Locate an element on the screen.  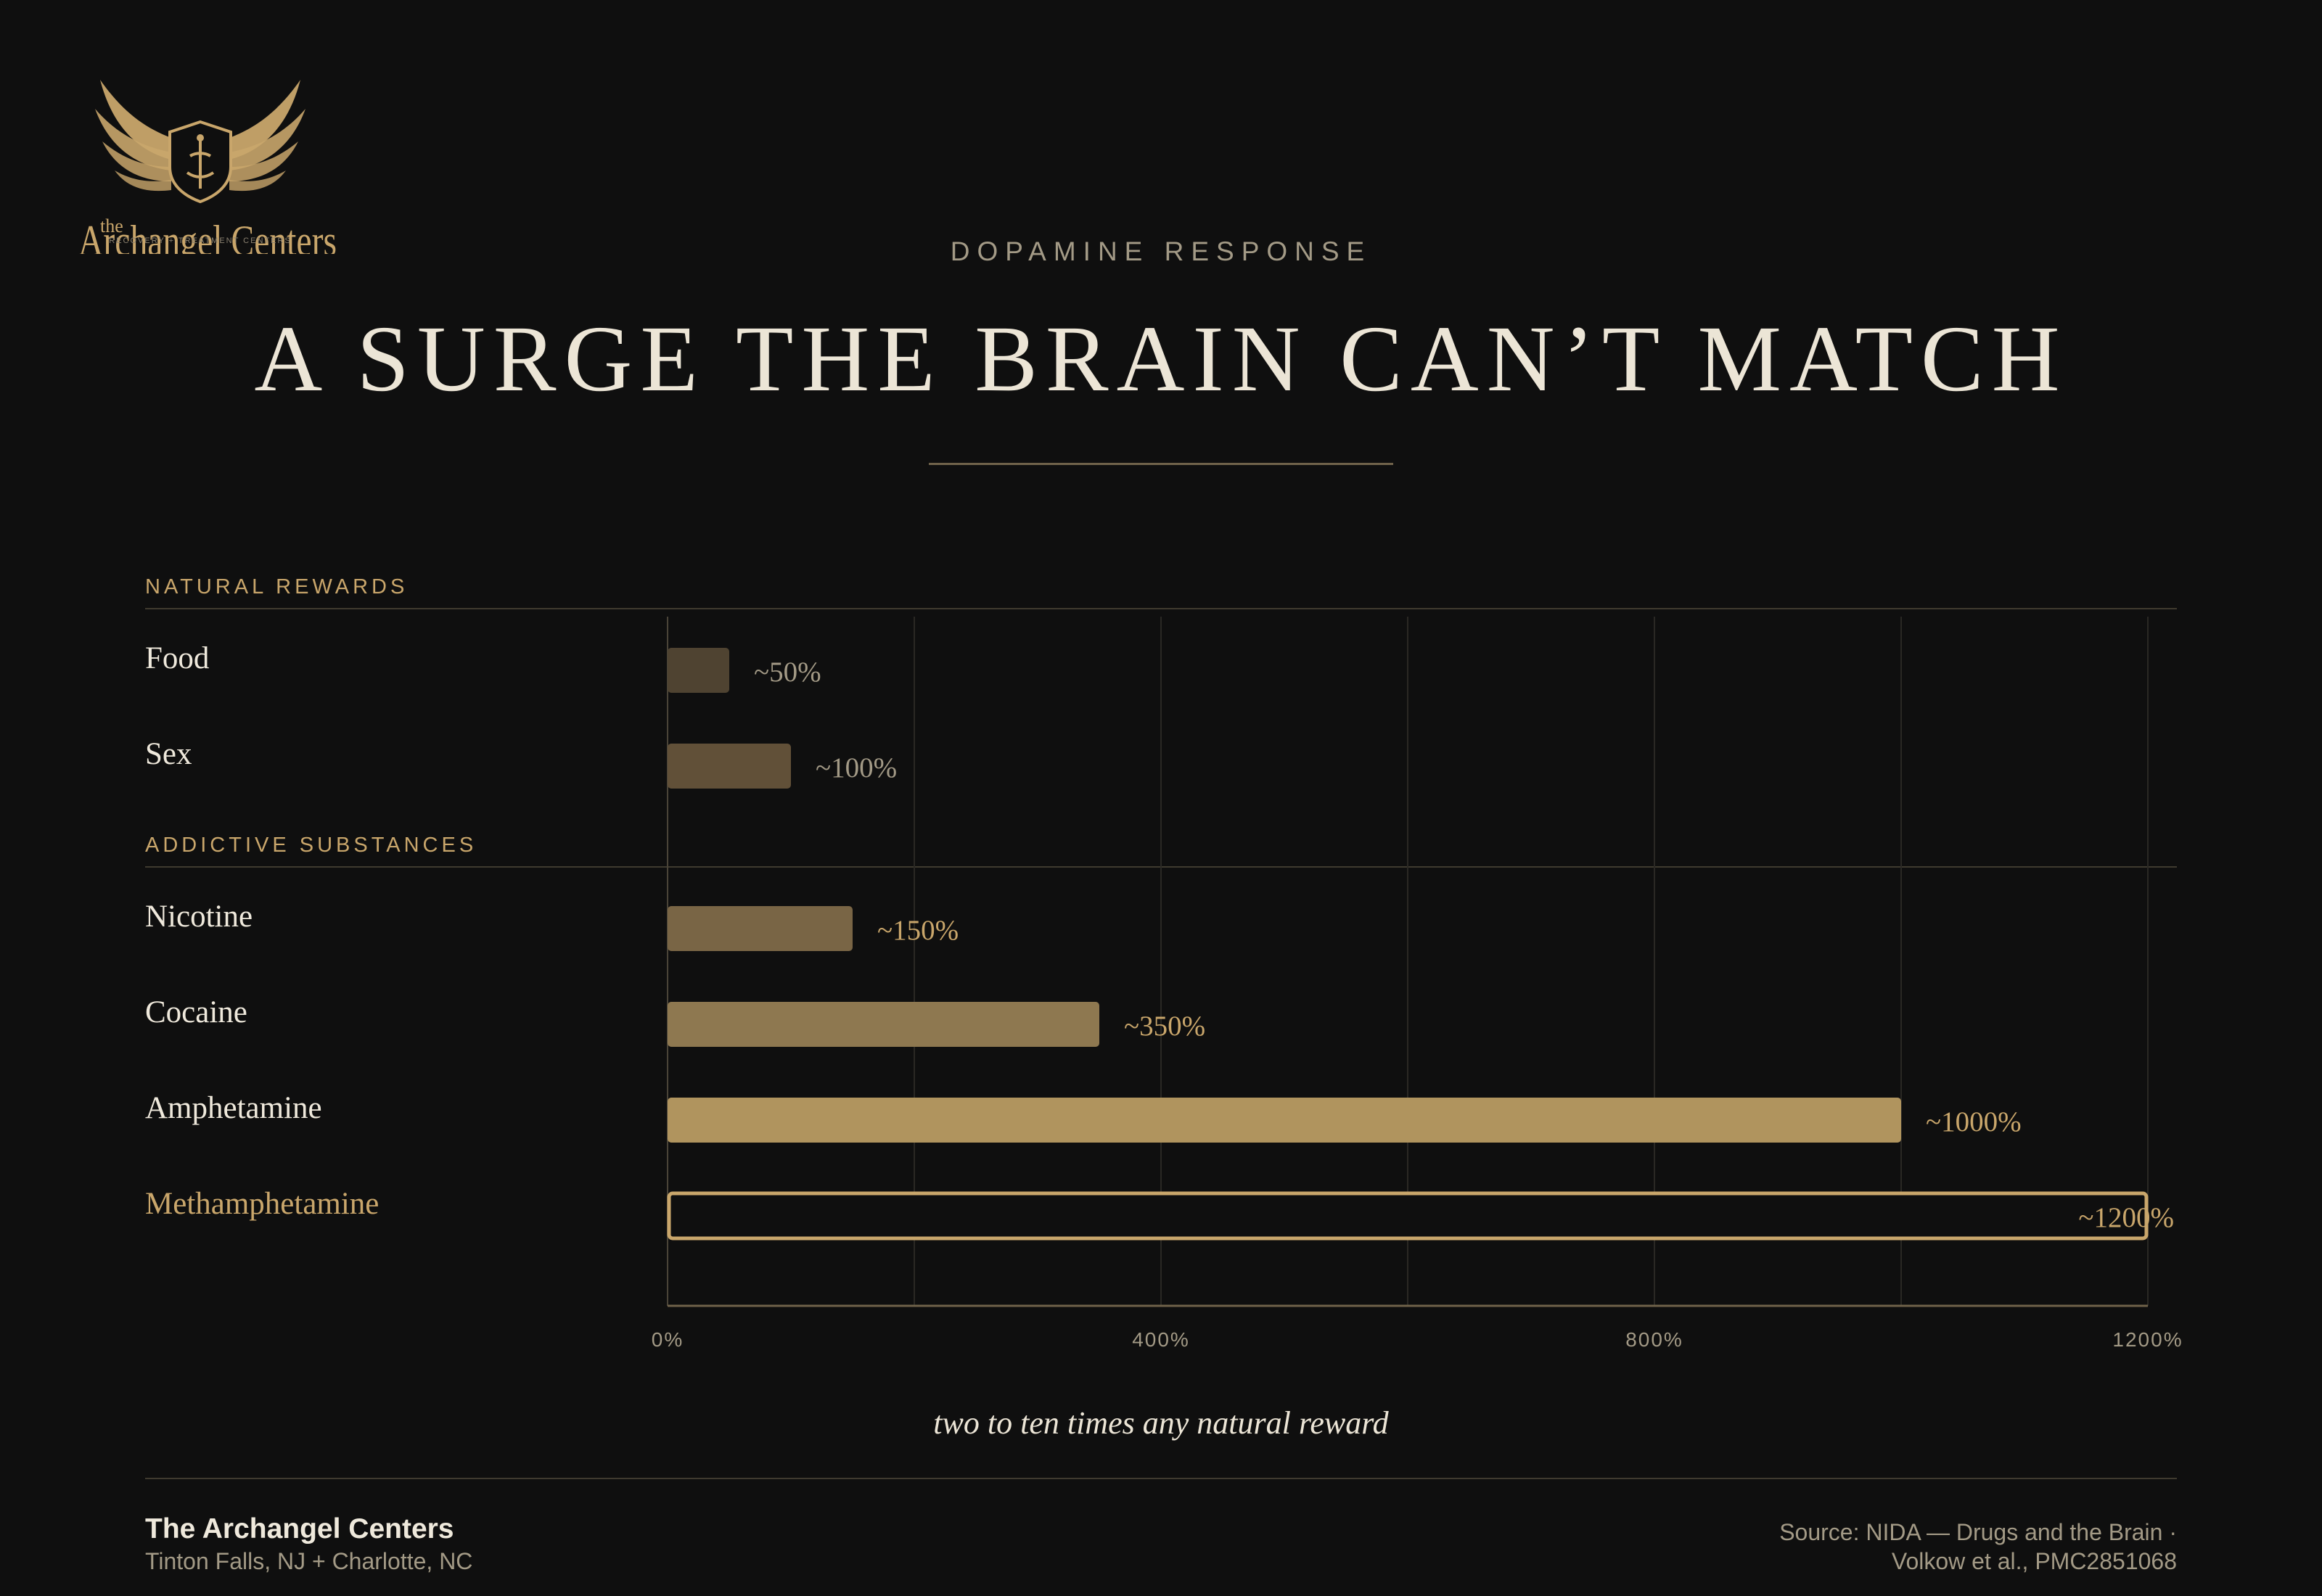
chart-caption: two to ten times any natural reward is located at coordinates (1161, 1423).